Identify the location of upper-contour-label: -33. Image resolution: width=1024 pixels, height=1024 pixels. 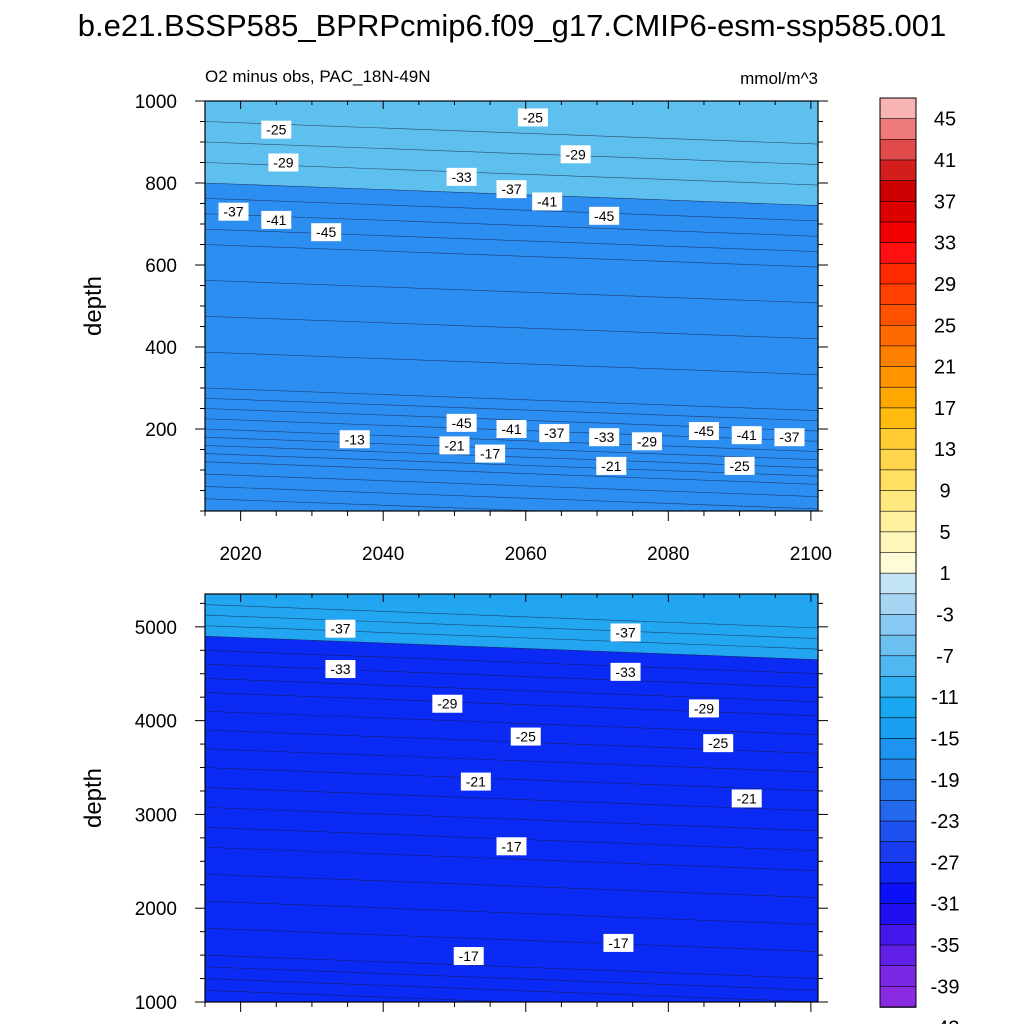
(604, 437).